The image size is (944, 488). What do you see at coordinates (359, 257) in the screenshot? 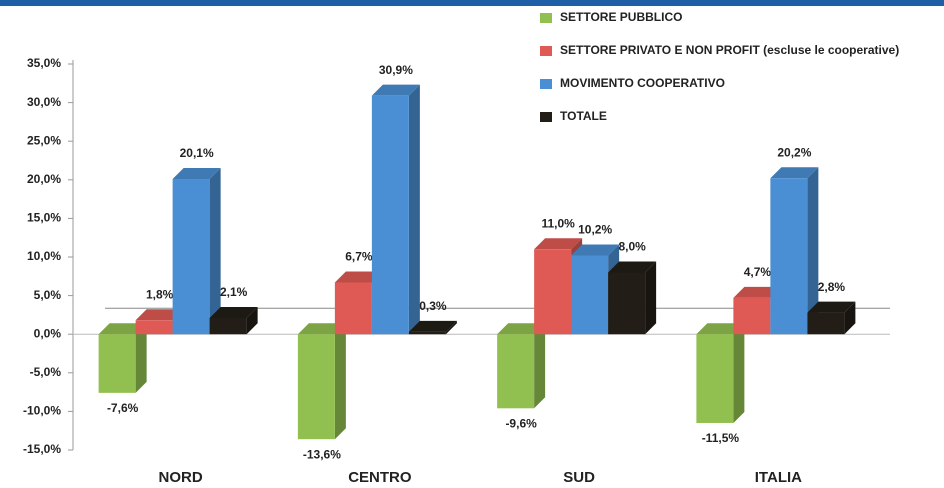
I see `value-label: 6,7%` at bounding box center [359, 257].